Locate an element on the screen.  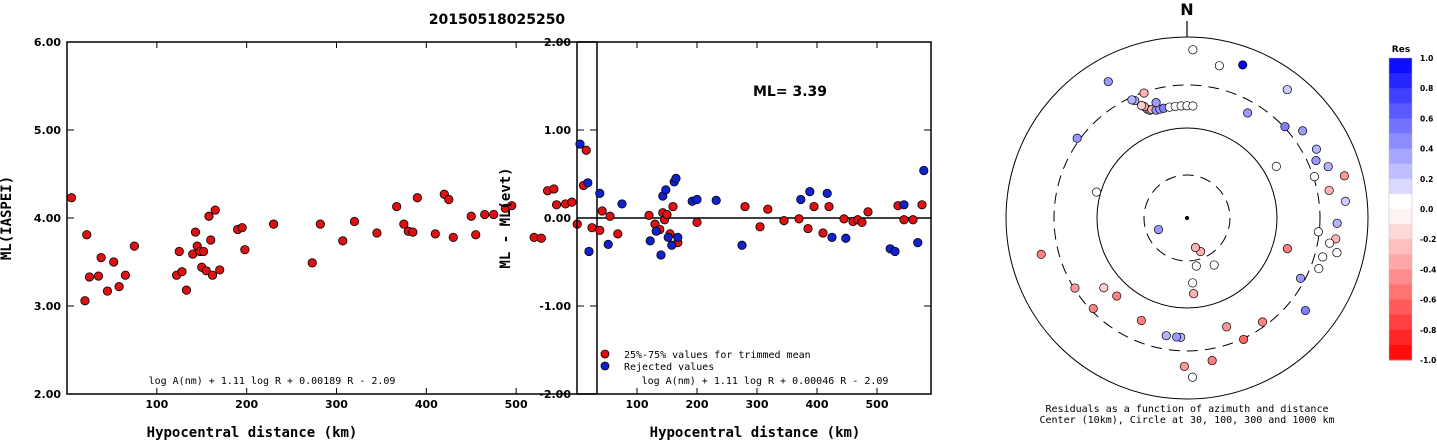
residual-vs-distance-xtick-label: 100 is located at coordinates (637, 404).